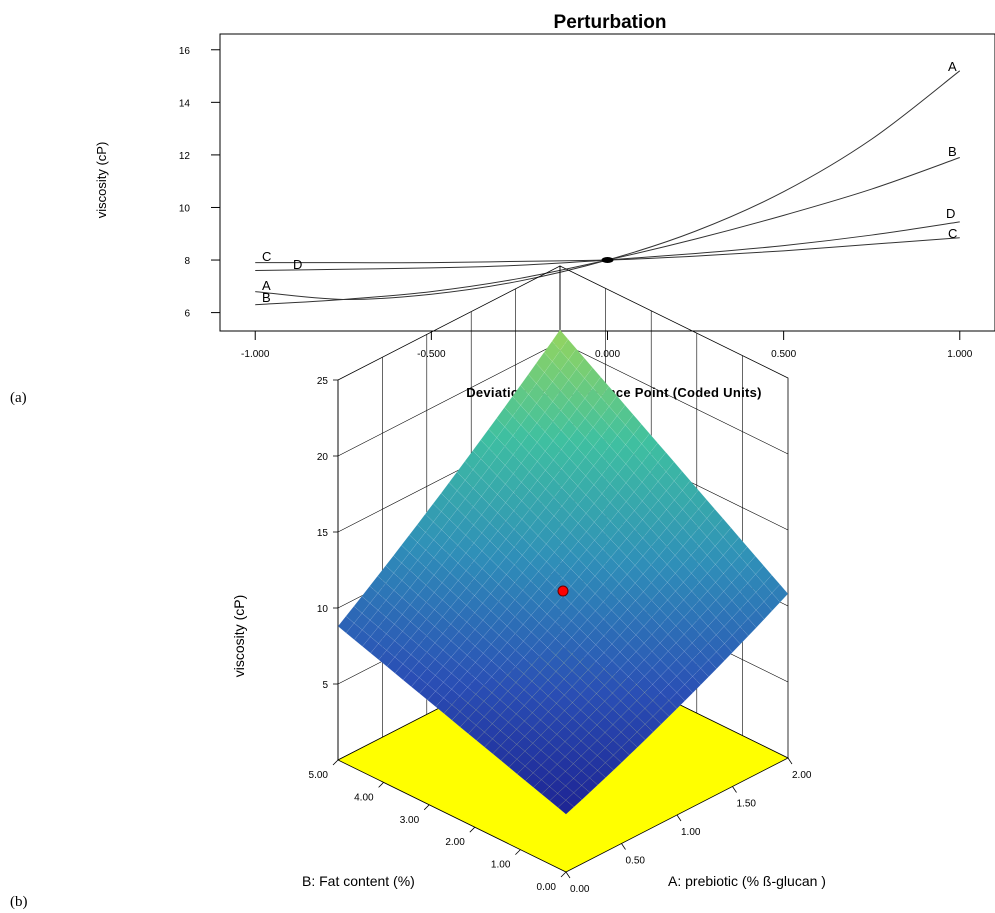 The width and height of the screenshot is (995, 913). Describe the element at coordinates (747, 804) in the screenshot. I see `x-tick-label-3d: 1.50` at that location.